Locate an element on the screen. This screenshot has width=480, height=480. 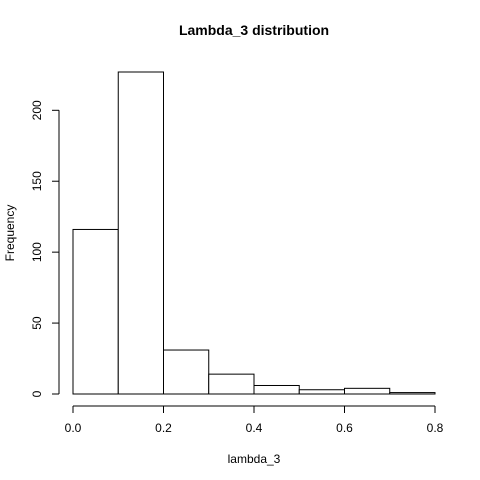
x-axis: 0.0 0.2 0.4 0.6 0.8 is located at coordinates (254, 420).